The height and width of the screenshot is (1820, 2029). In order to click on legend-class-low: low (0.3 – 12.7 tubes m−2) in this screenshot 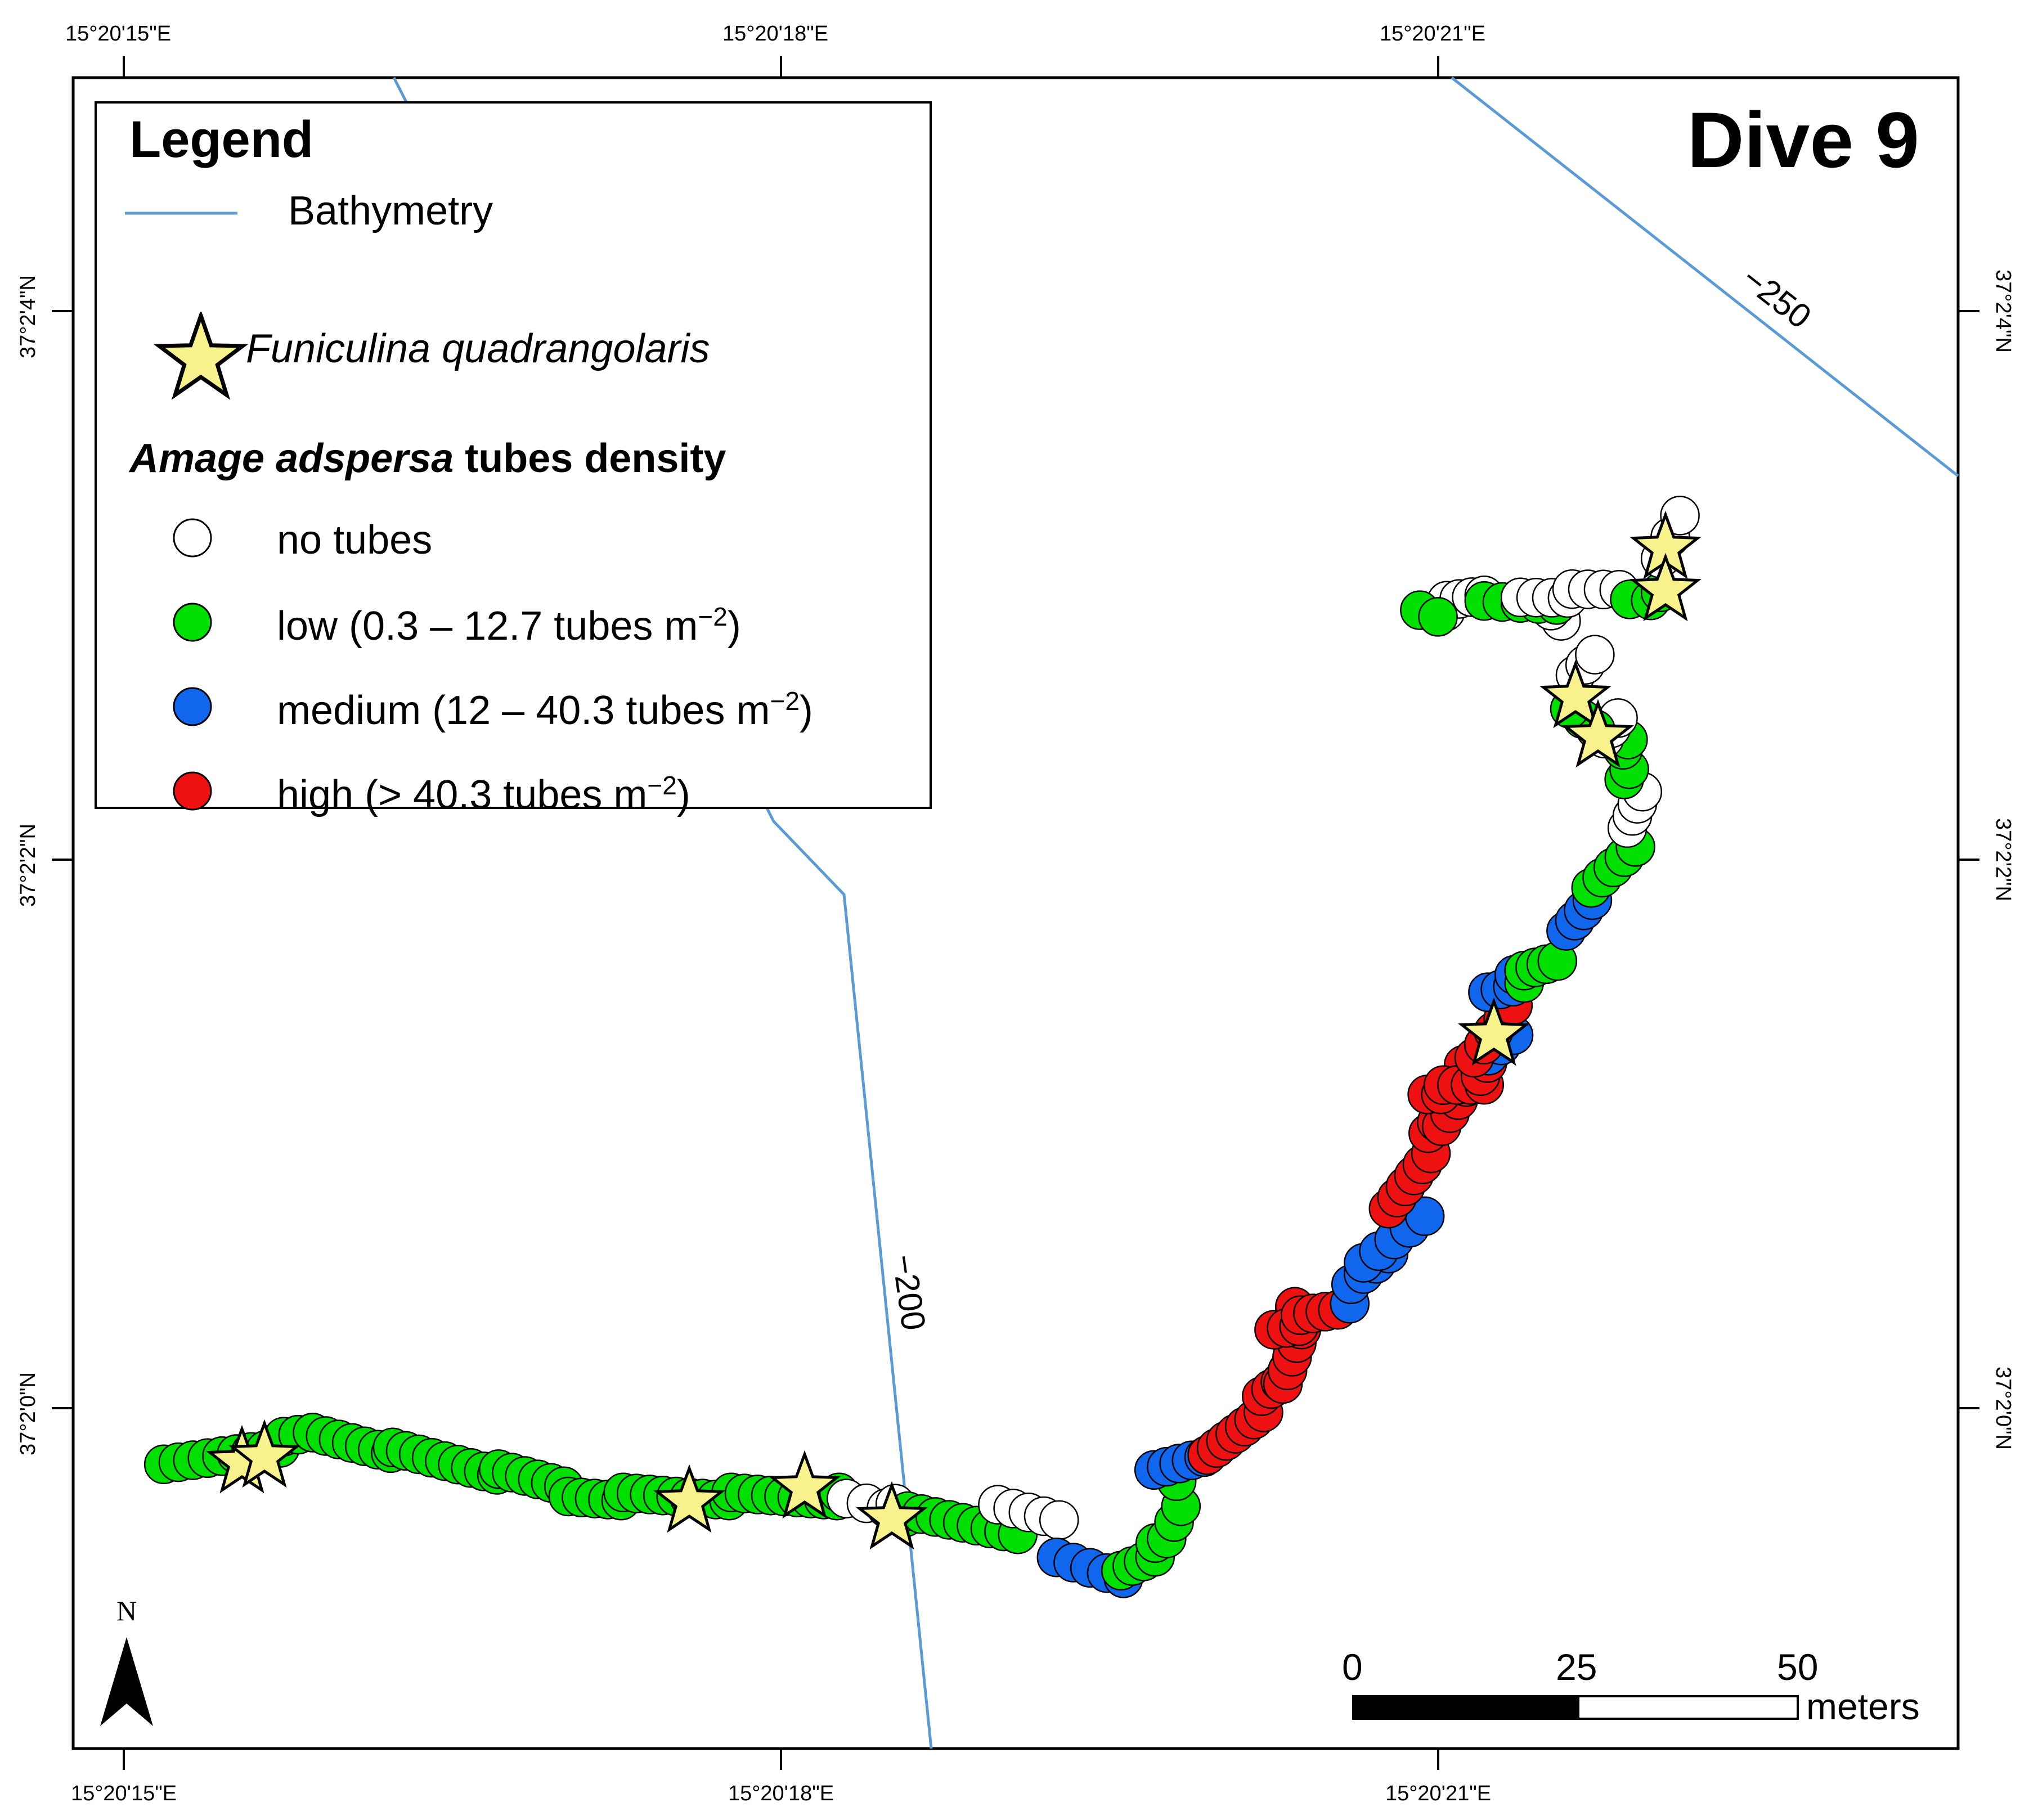, I will do `click(509, 625)`.